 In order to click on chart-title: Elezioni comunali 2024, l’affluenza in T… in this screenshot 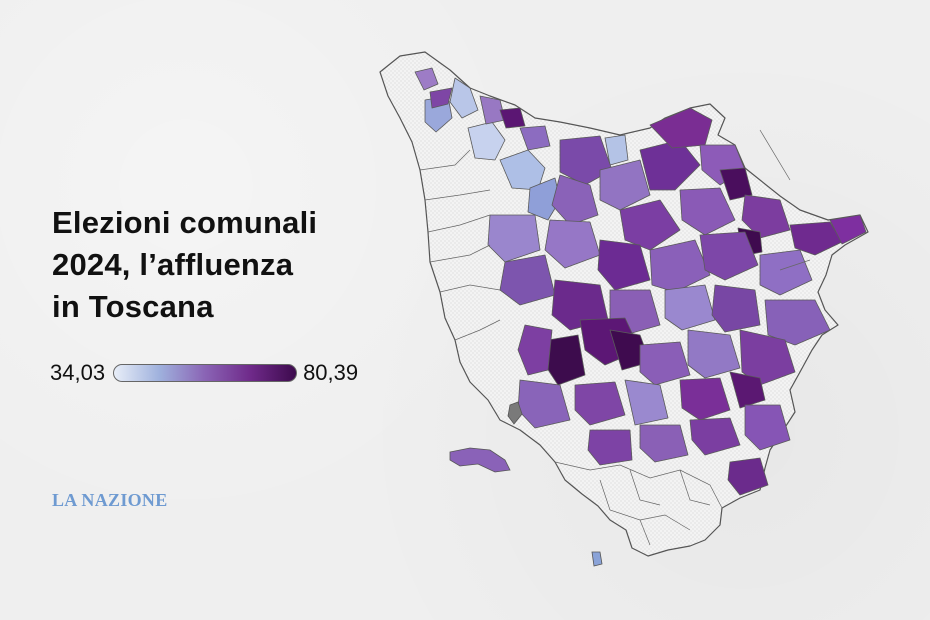, I will do `click(232, 265)`.